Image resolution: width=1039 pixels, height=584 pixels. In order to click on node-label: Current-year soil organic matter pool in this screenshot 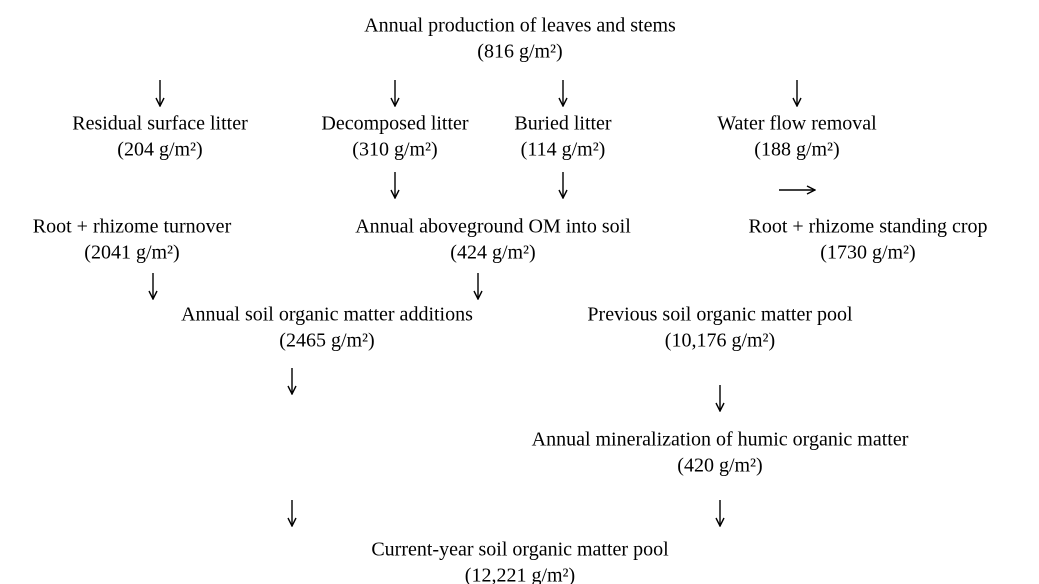, I will do `click(520, 550)`.